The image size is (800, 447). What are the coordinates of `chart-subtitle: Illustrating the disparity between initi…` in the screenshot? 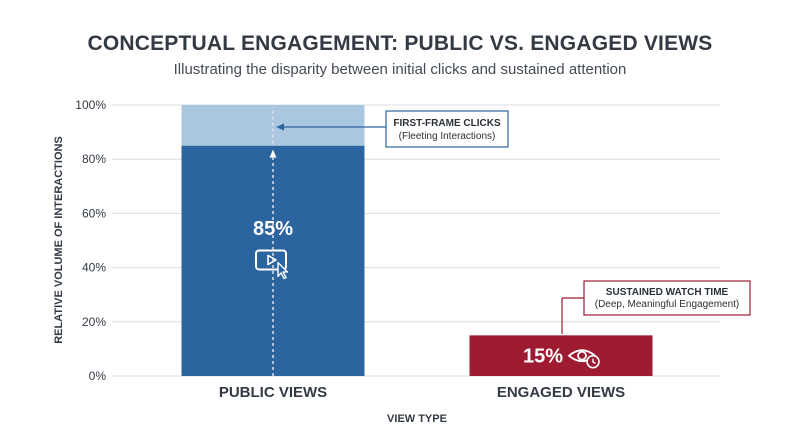 It's located at (400, 69).